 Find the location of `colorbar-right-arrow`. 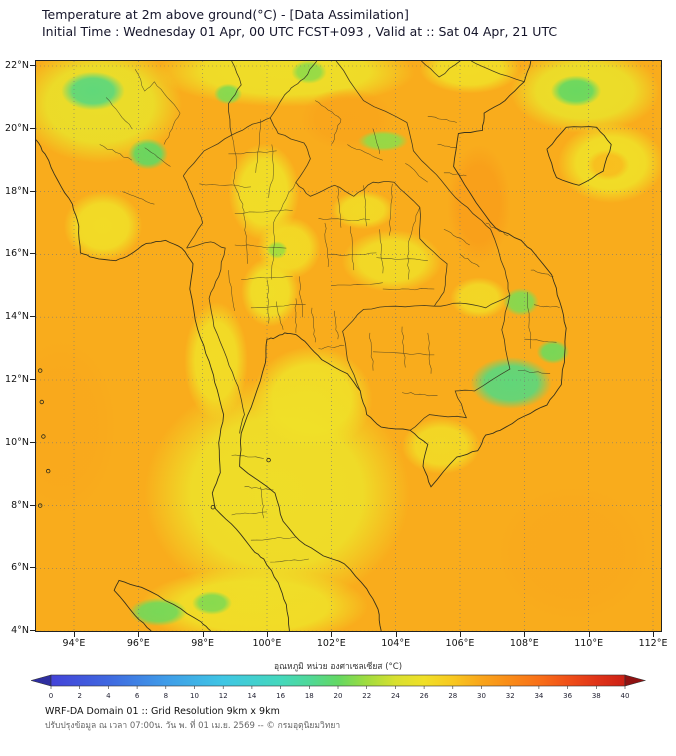

colorbar-right-arrow is located at coordinates (635, 680).